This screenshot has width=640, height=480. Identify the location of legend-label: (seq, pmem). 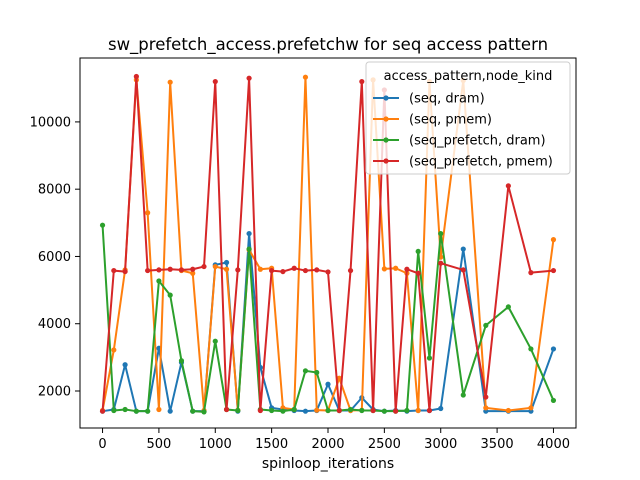
(450, 120).